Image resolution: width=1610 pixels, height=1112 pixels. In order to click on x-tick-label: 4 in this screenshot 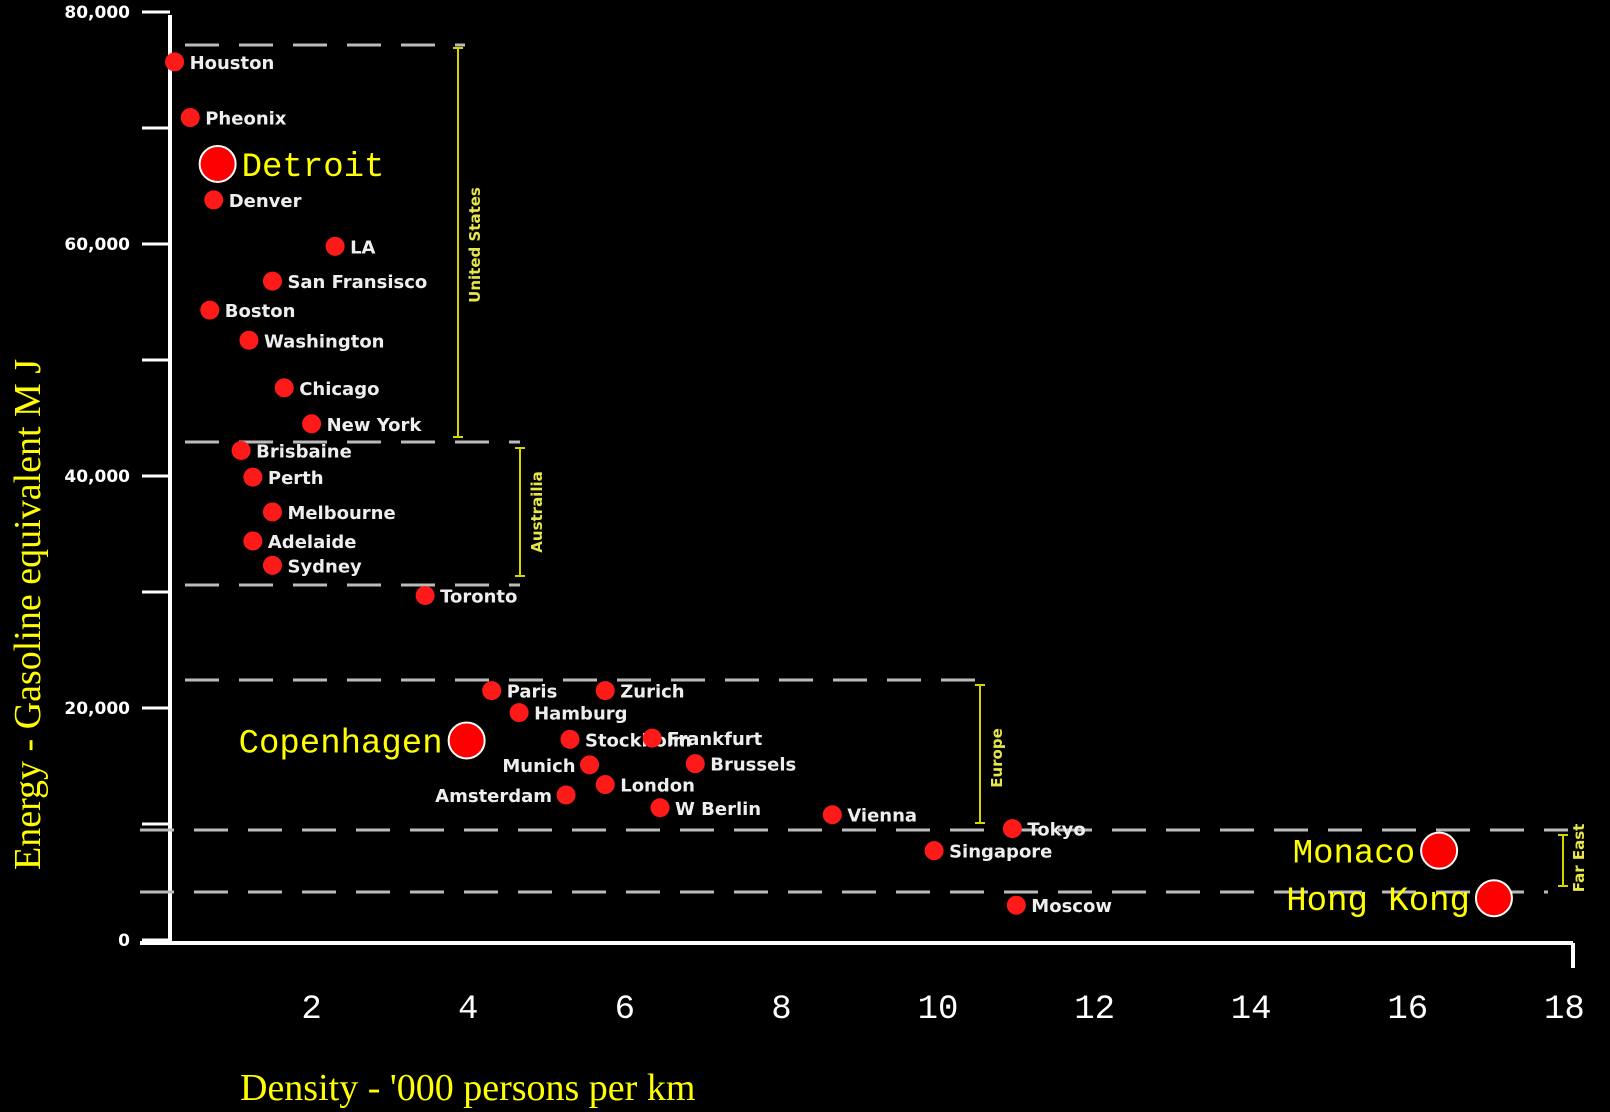, I will do `click(468, 1010)`.